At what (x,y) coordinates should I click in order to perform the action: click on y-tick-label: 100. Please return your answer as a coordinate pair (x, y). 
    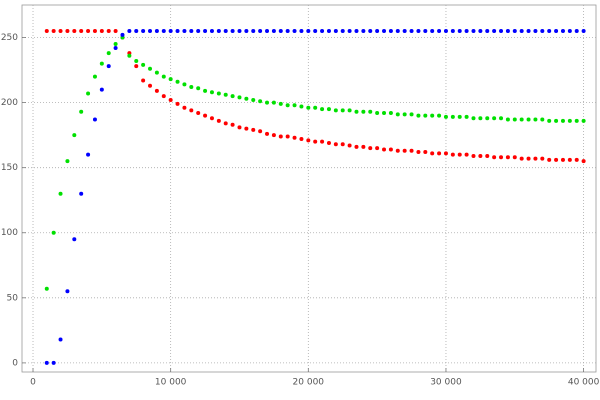
    Looking at the image, I should click on (9, 233).